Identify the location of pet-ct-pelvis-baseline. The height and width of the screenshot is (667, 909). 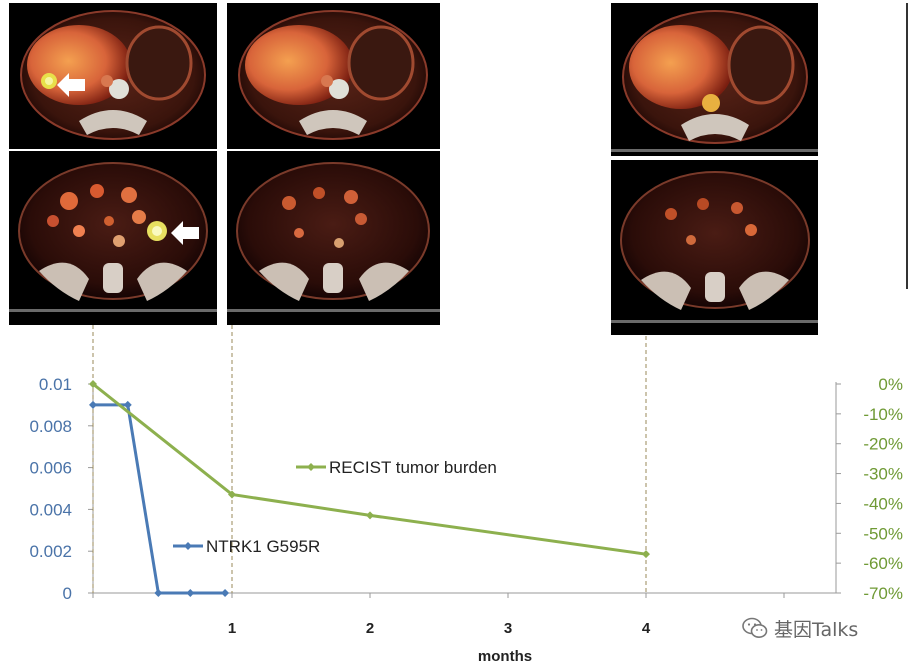
(113, 238).